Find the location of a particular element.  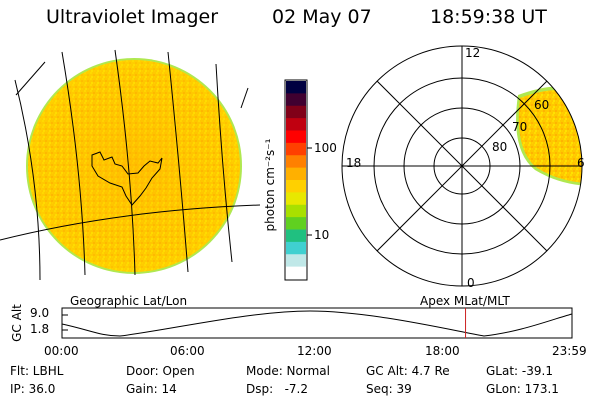

colorbar-tick-10: 10 is located at coordinates (322, 235).